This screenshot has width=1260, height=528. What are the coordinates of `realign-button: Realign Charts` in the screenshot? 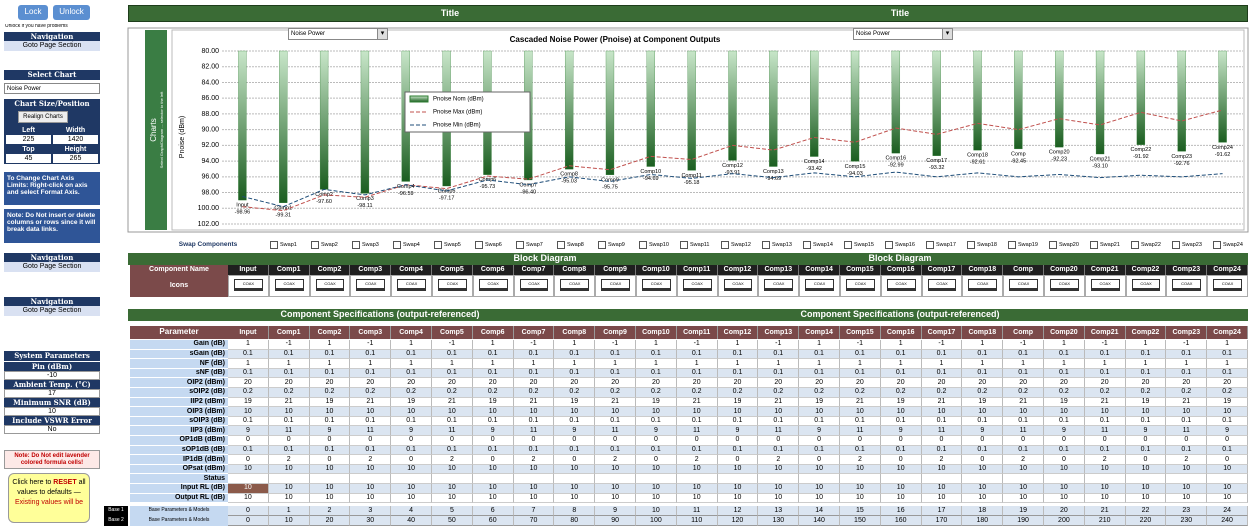 It's located at (43, 117).